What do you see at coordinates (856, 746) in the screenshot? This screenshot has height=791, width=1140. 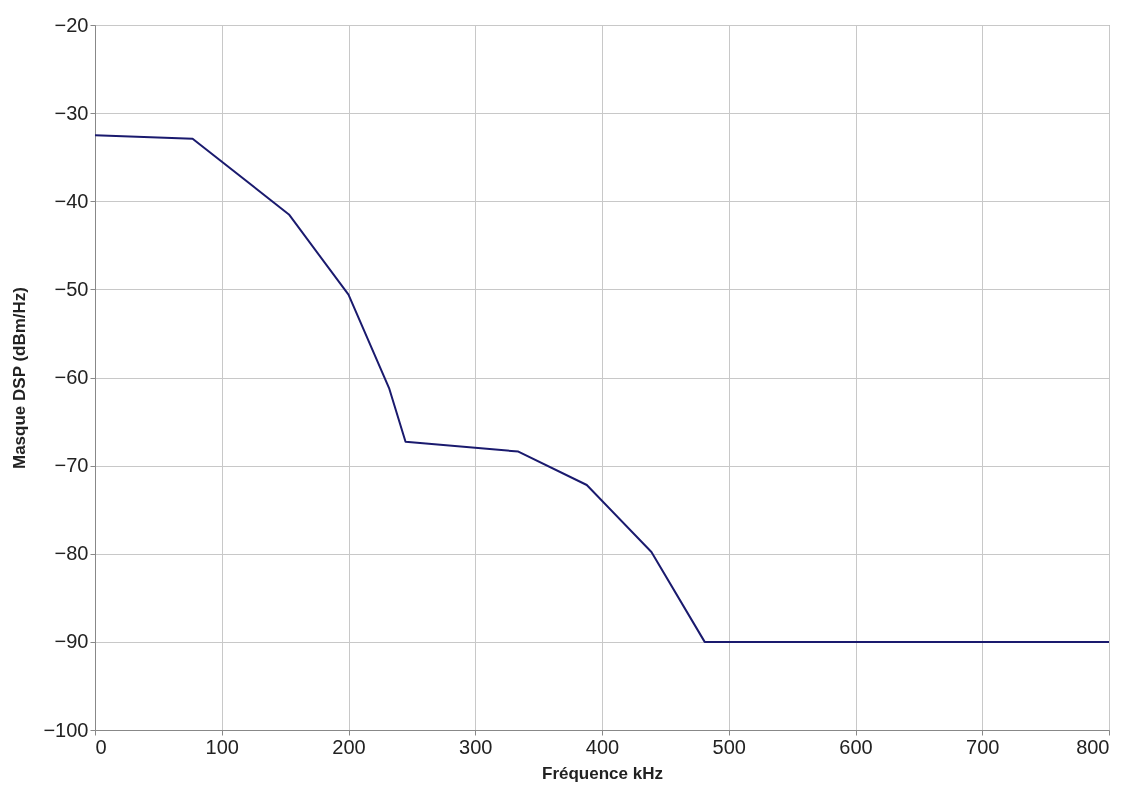 I see `x-tick-label: 600` at bounding box center [856, 746].